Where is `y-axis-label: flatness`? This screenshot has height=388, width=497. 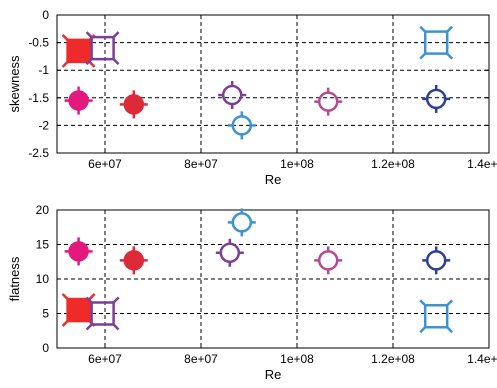 y-axis-label: flatness is located at coordinates (14, 278).